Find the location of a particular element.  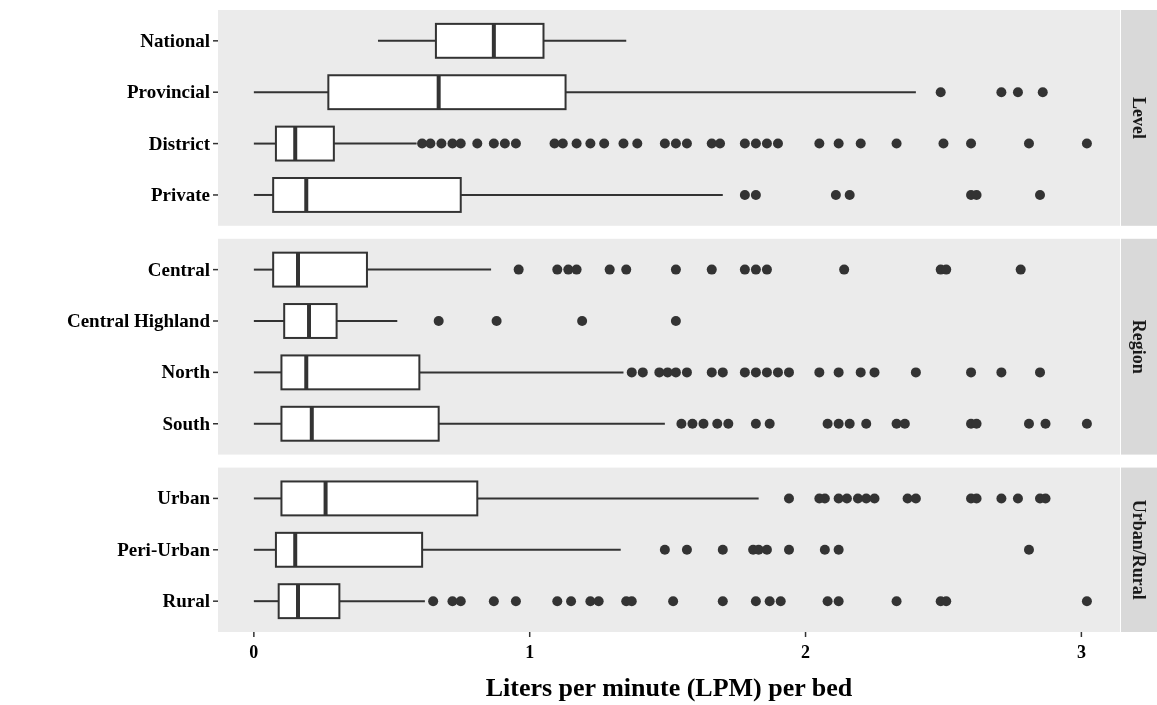

x-tick-label: 1 is located at coordinates (530, 652).